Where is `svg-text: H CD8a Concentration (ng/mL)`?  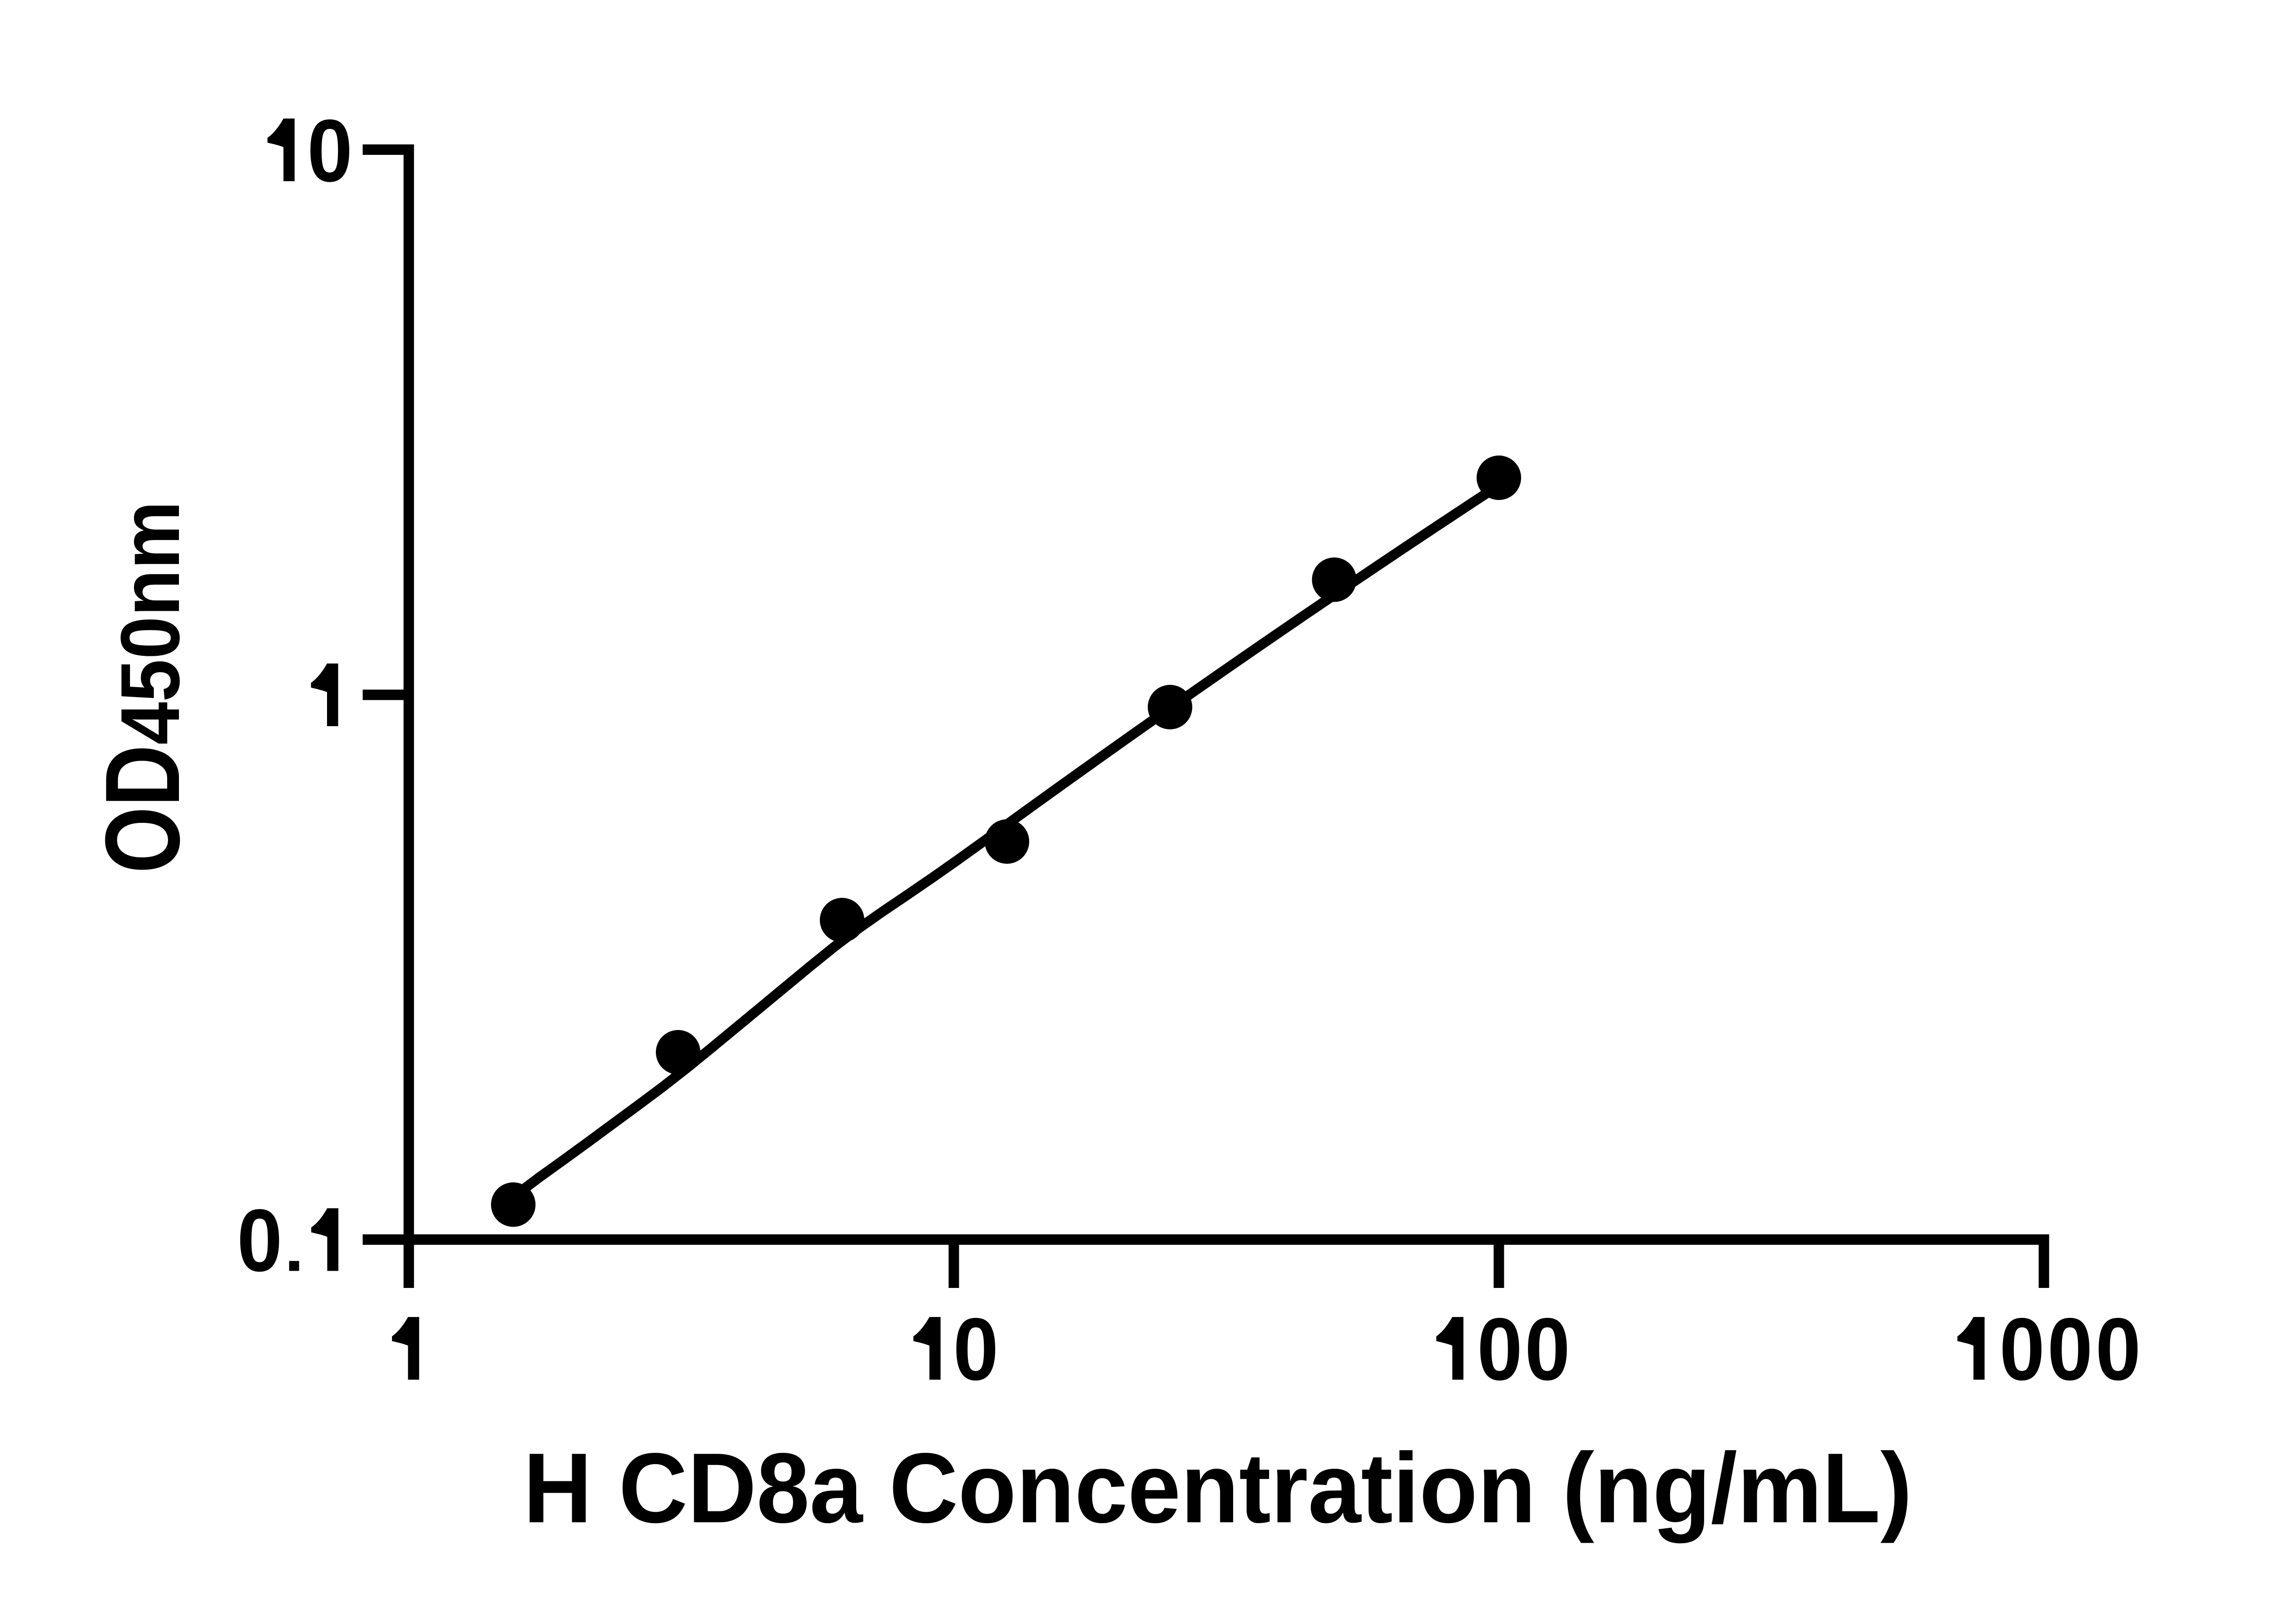
svg-text: H CD8a Concentration (ng/mL) is located at coordinates (1217, 1488).